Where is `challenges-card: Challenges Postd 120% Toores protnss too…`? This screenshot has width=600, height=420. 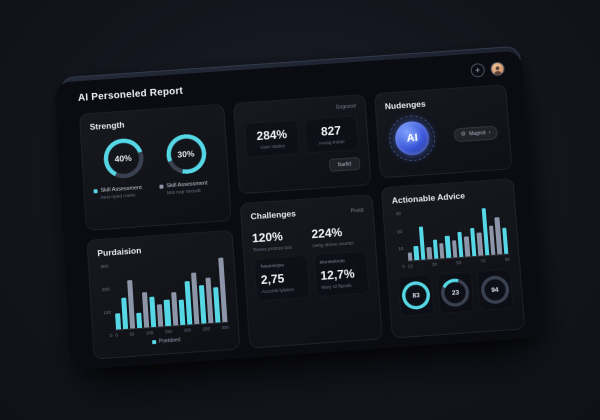 challenges-card: Challenges Postd 120% Toores protnss too… is located at coordinates (311, 271).